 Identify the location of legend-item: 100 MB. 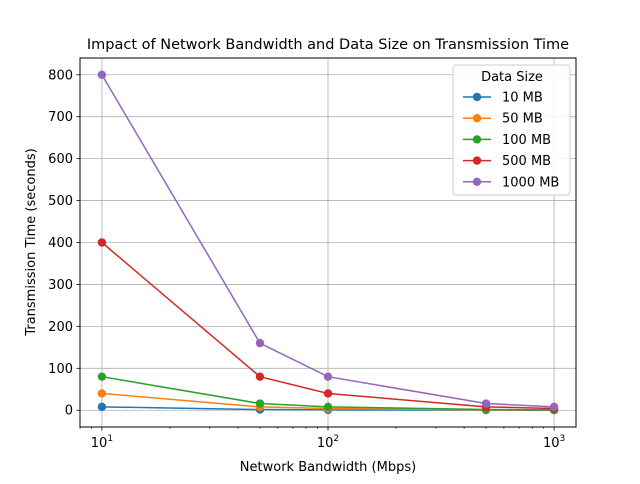
(507, 140).